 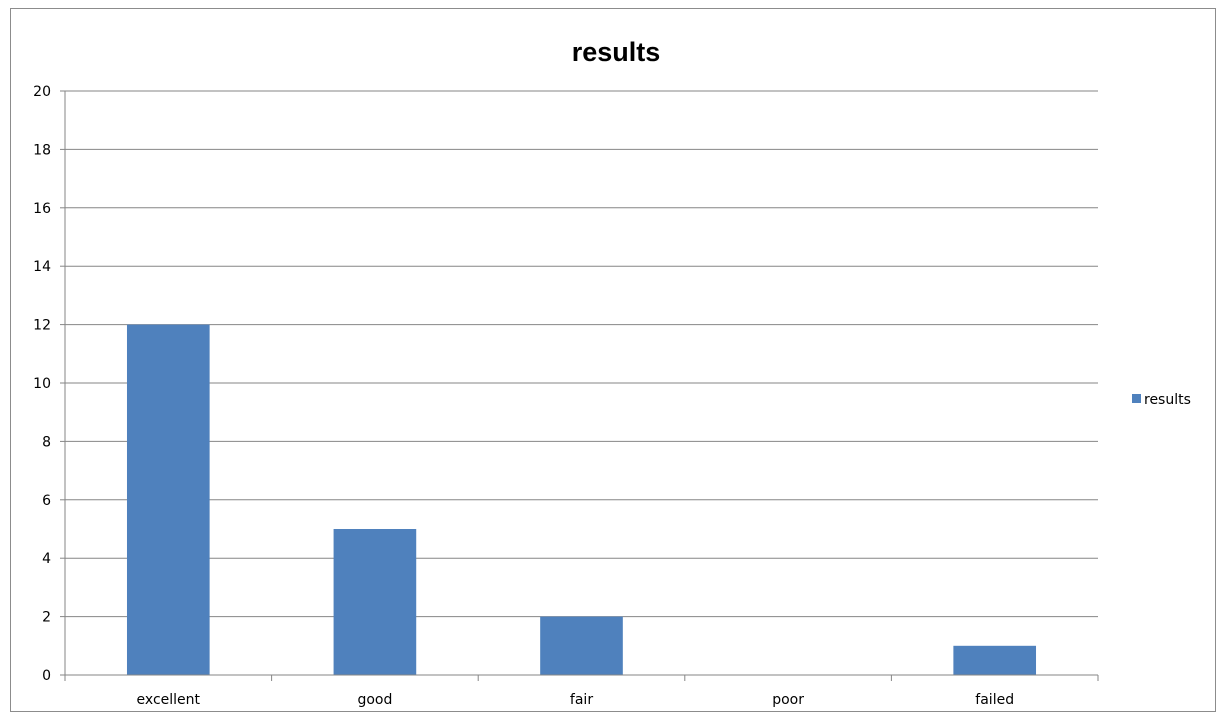 What do you see at coordinates (169, 700) in the screenshot?
I see `x-tick-label: excellent` at bounding box center [169, 700].